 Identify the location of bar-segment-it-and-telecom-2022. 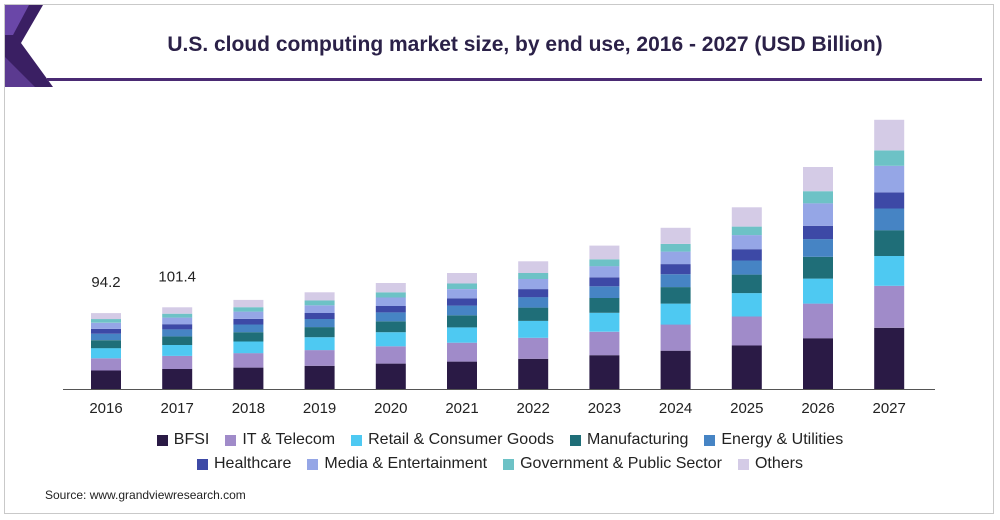
(533, 348).